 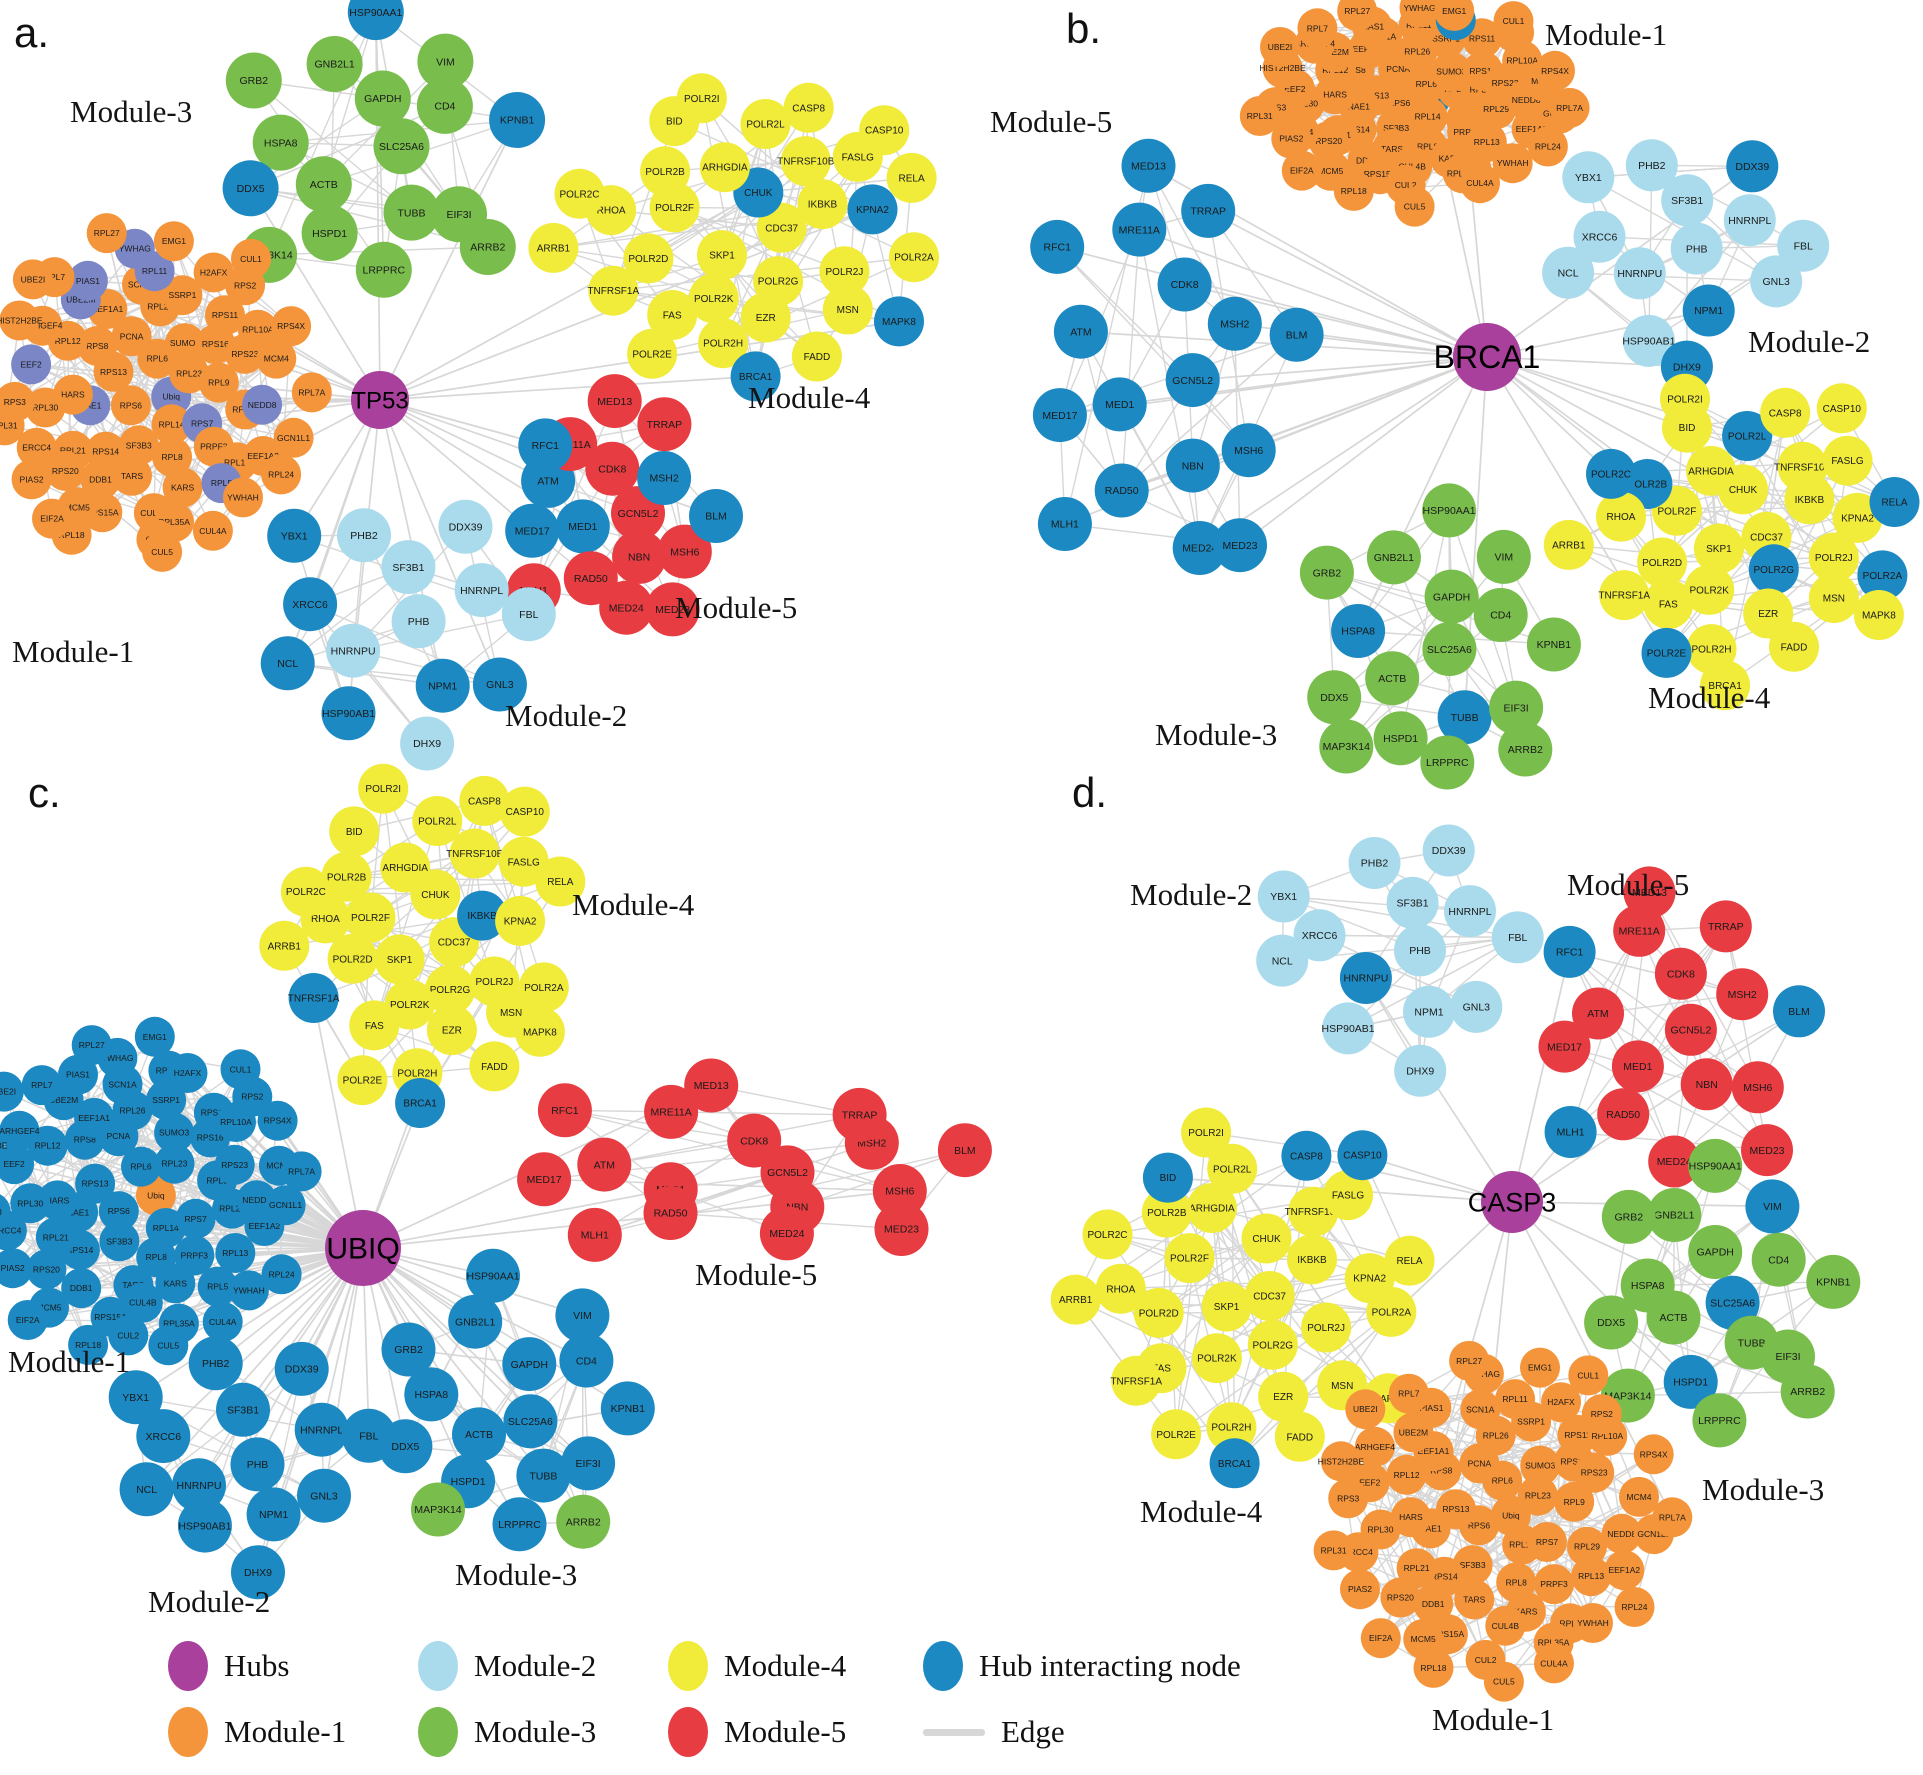 What do you see at coordinates (20, 1130) in the screenshot?
I see `node-ARHGEF4: ARHGEF4` at bounding box center [20, 1130].